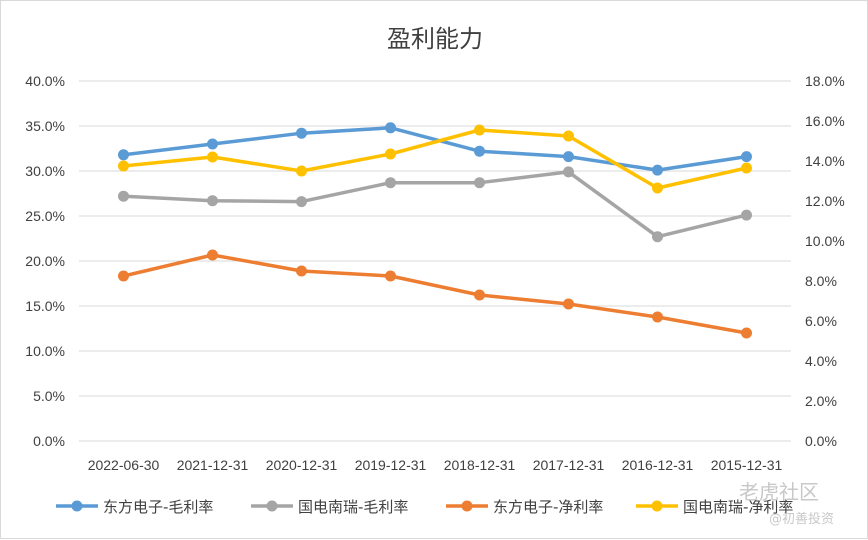  I want to click on y-right-tick: 6.0%, so click(821, 321).